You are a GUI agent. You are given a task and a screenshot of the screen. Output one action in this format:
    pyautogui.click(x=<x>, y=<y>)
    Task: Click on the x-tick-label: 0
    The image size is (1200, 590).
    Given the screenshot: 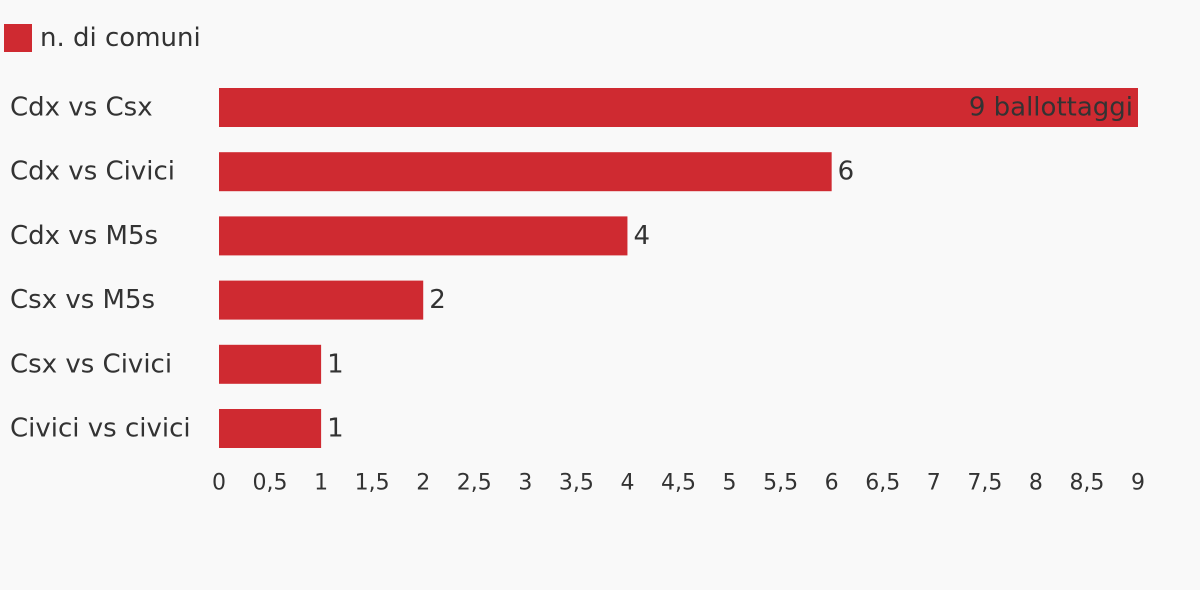 What is the action you would take?
    pyautogui.click(x=219, y=483)
    